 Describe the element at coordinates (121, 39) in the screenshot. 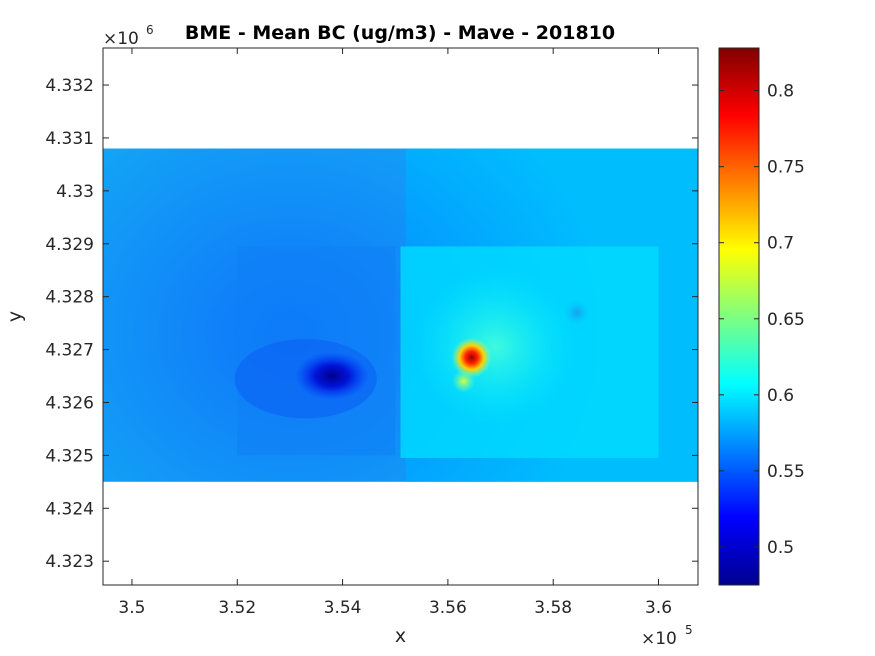

I see `y-exponent-base: ×10` at that location.